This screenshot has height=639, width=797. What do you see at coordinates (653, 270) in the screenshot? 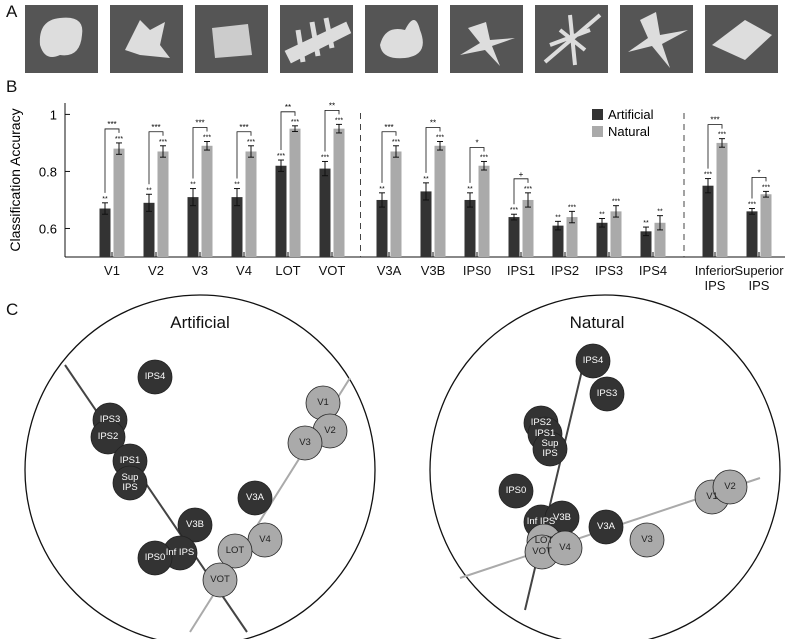
I see `x-tick-label: IPS4` at bounding box center [653, 270].